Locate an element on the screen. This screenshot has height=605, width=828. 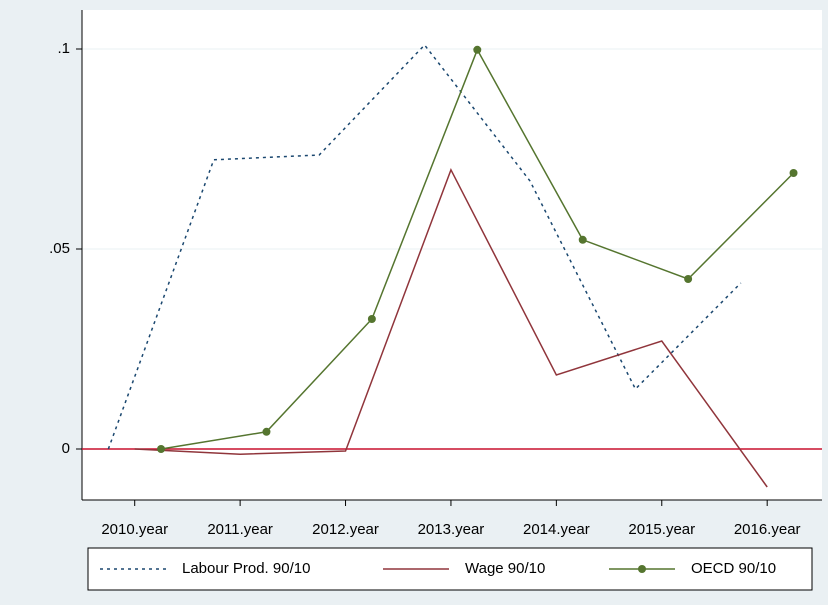
x-tick-label: 2013.year is located at coordinates (451, 529).